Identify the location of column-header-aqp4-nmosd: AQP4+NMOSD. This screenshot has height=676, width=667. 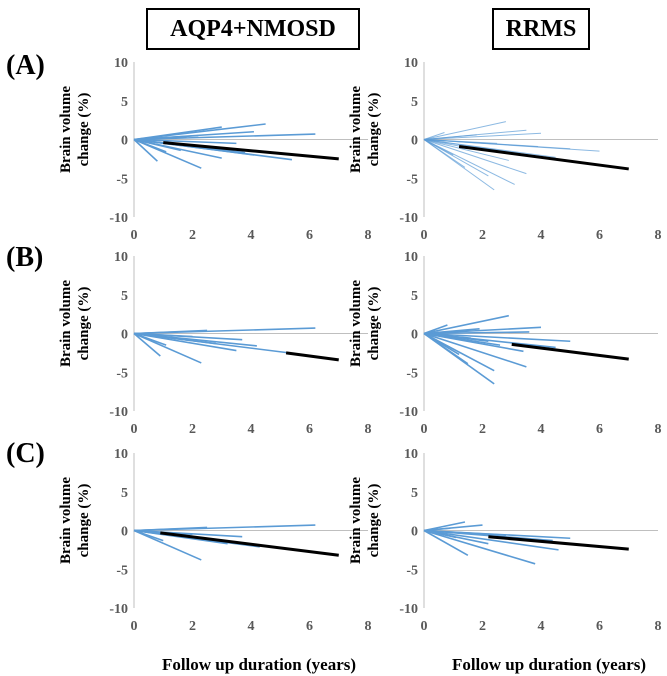
(253, 29).